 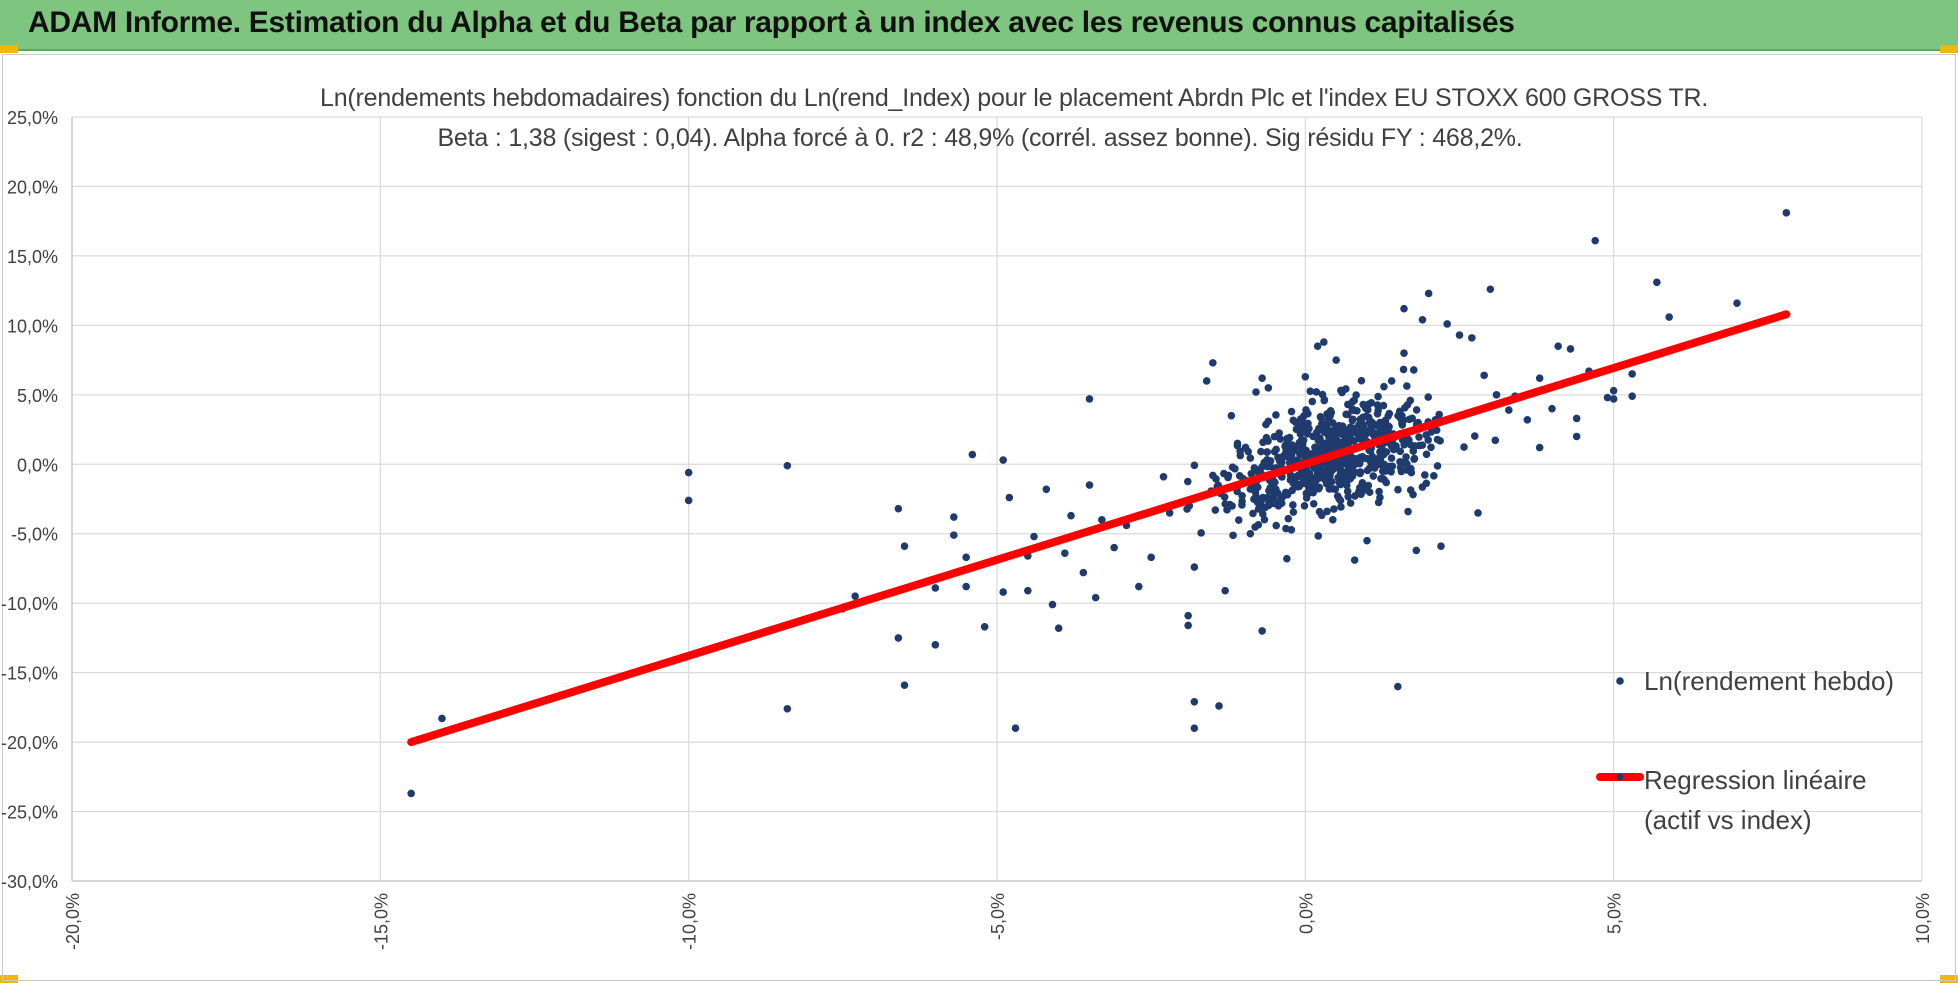 What do you see at coordinates (1615, 913) in the screenshot?
I see `x-tick-label: 5,0%` at bounding box center [1615, 913].